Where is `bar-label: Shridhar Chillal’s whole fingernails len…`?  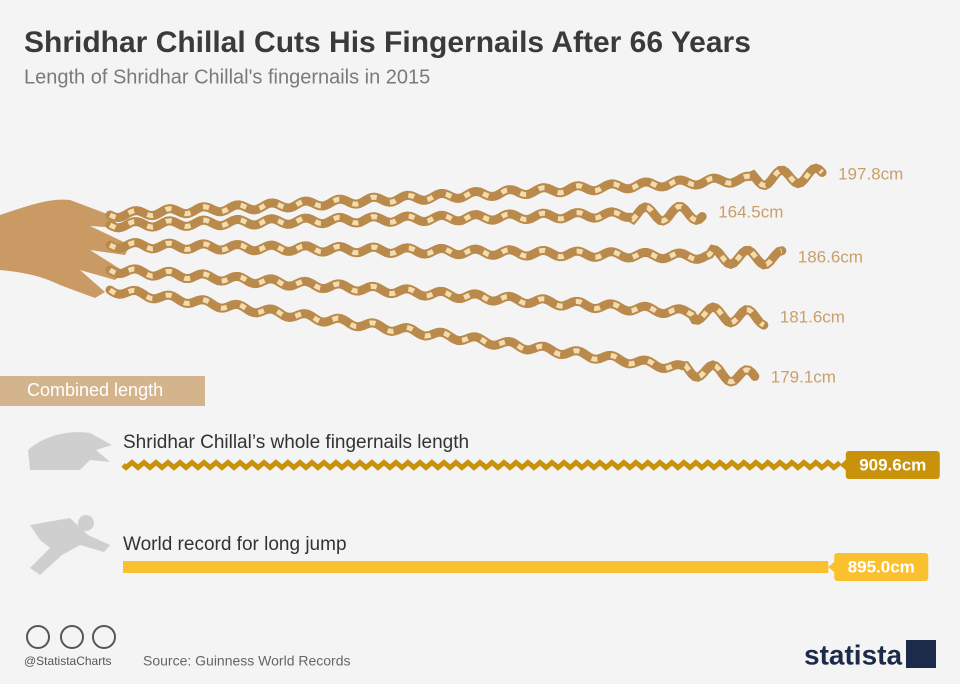 bar-label: Shridhar Chillal’s whole fingernails len… is located at coordinates (296, 442).